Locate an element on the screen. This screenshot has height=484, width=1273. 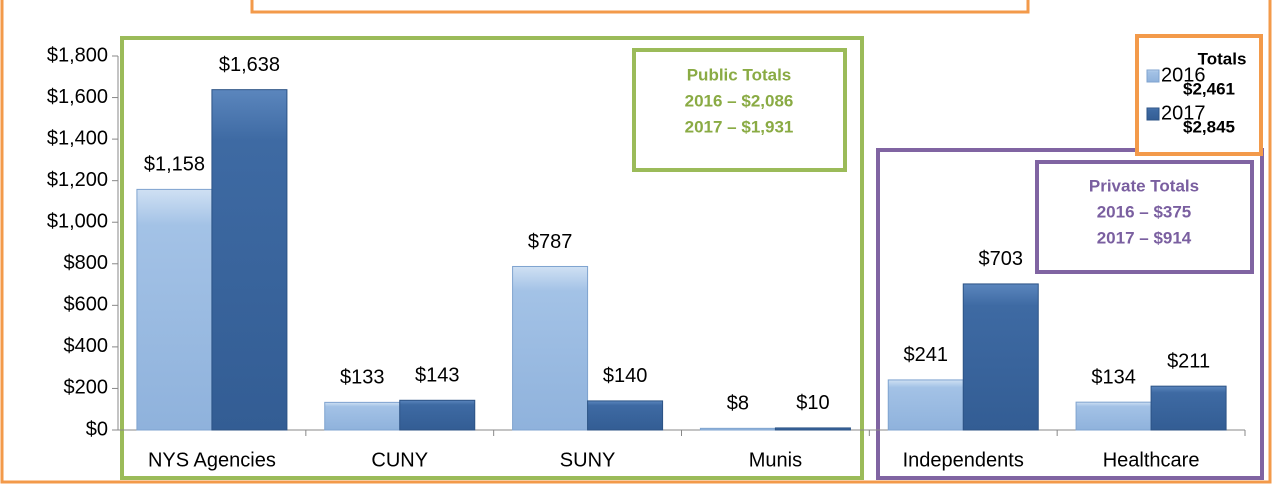
legend-label: 2016 is located at coordinates (1183, 75).